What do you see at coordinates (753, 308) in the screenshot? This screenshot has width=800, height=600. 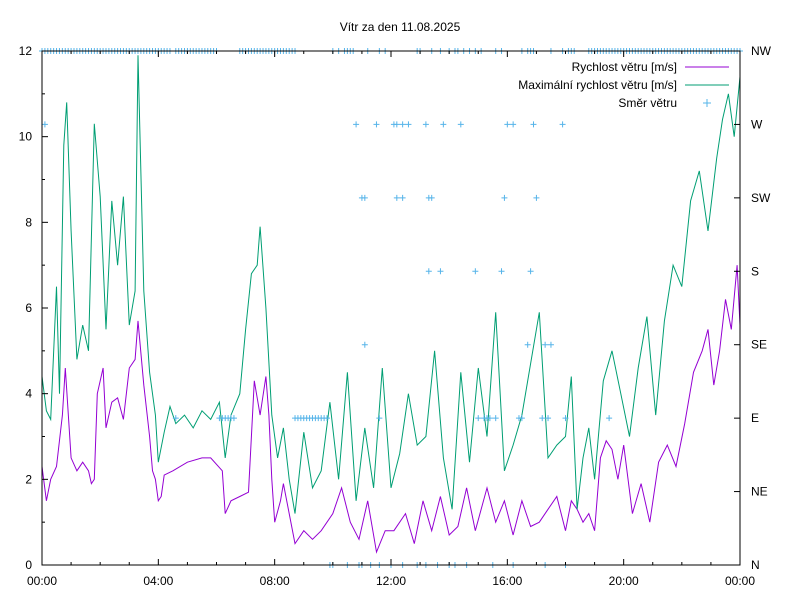 I see `y-axis-right: N NE E SE S SW W NW` at bounding box center [753, 308].